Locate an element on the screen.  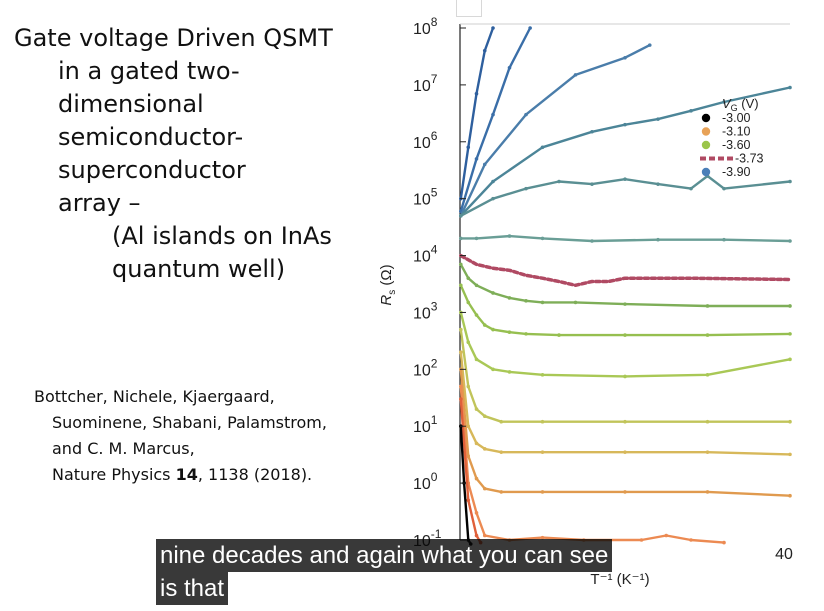
title-line: array – is located at coordinates (99, 203).